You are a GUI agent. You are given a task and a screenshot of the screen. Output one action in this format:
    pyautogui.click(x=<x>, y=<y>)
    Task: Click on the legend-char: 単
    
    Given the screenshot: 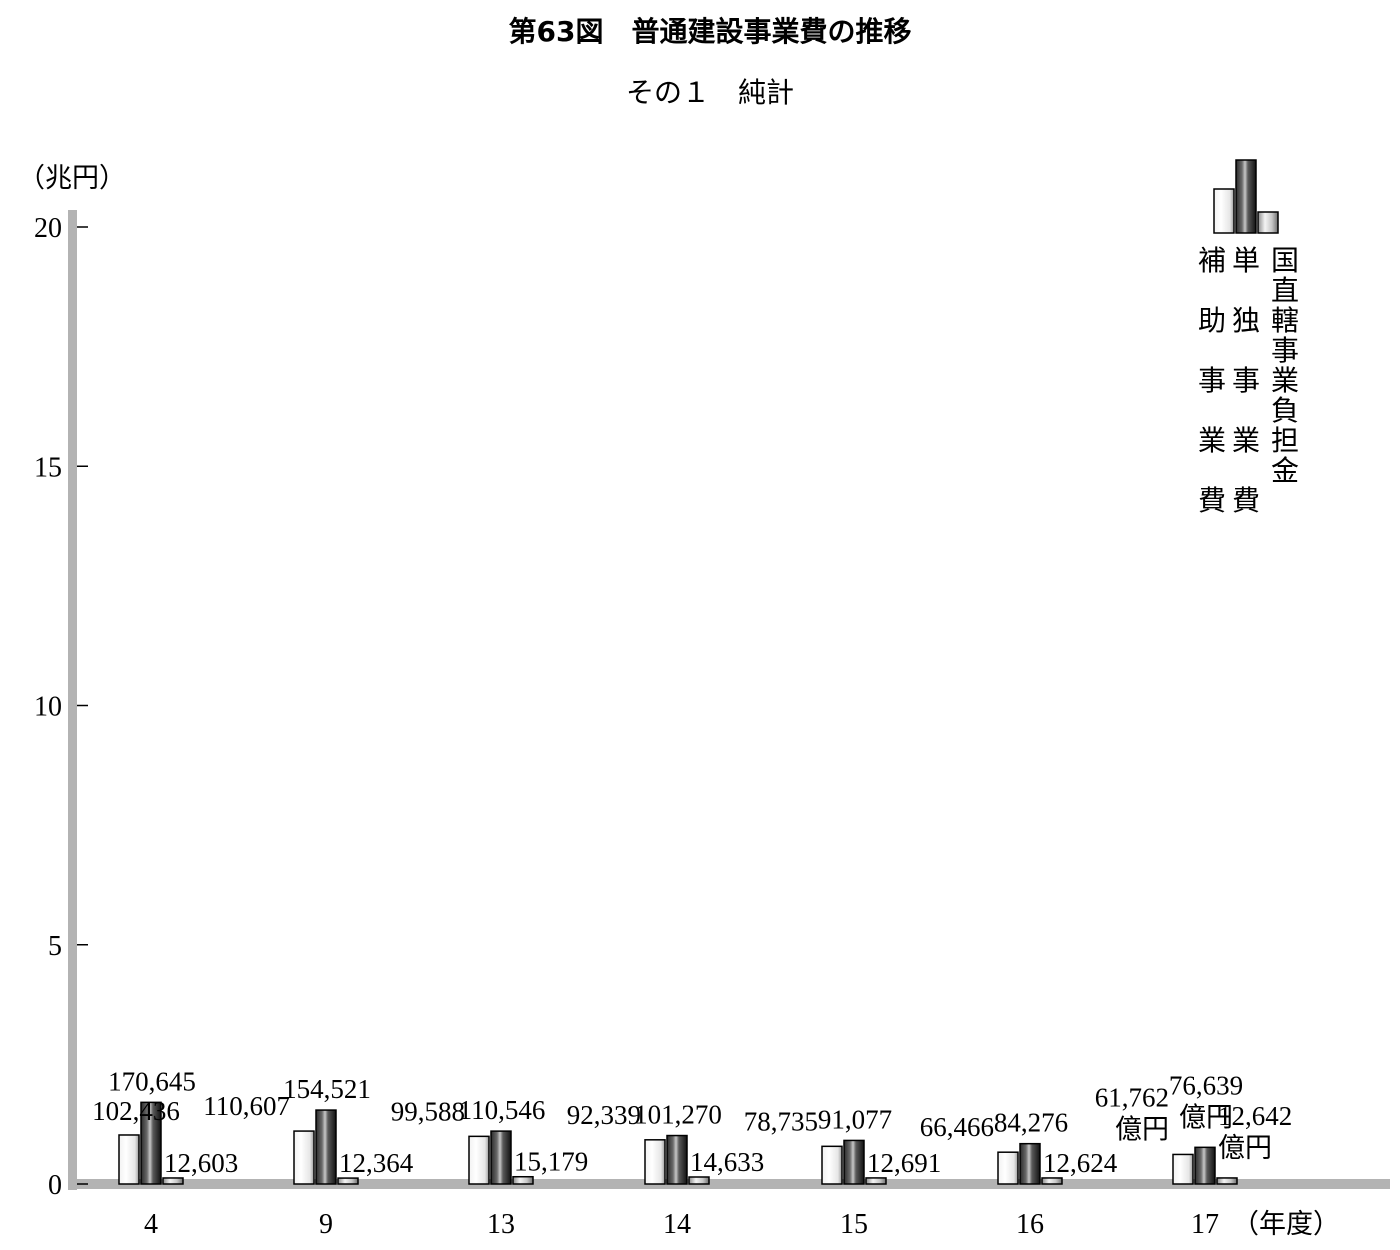 What is the action you would take?
    pyautogui.click(x=1246, y=260)
    